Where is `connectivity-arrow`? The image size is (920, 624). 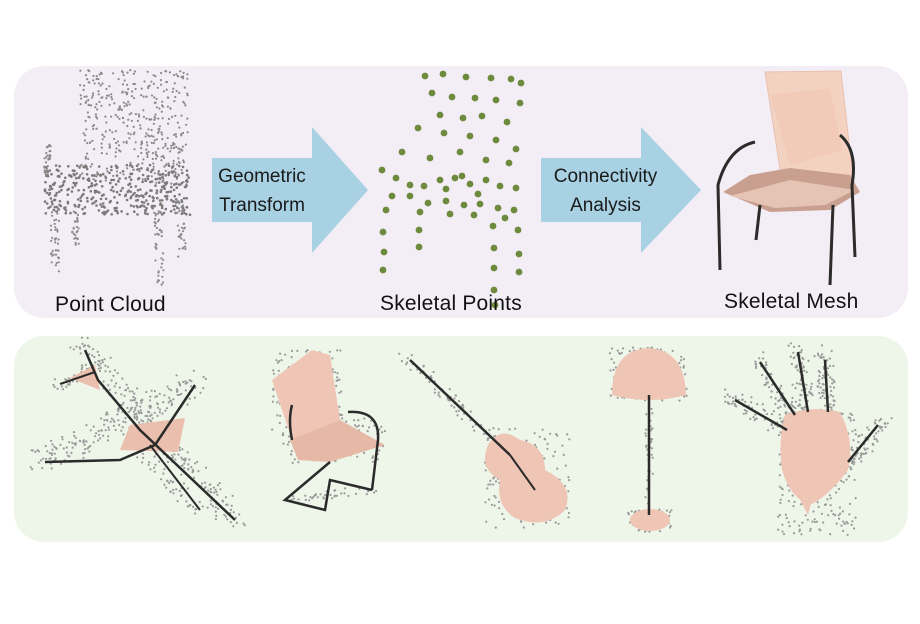
connectivity-arrow is located at coordinates (621, 190).